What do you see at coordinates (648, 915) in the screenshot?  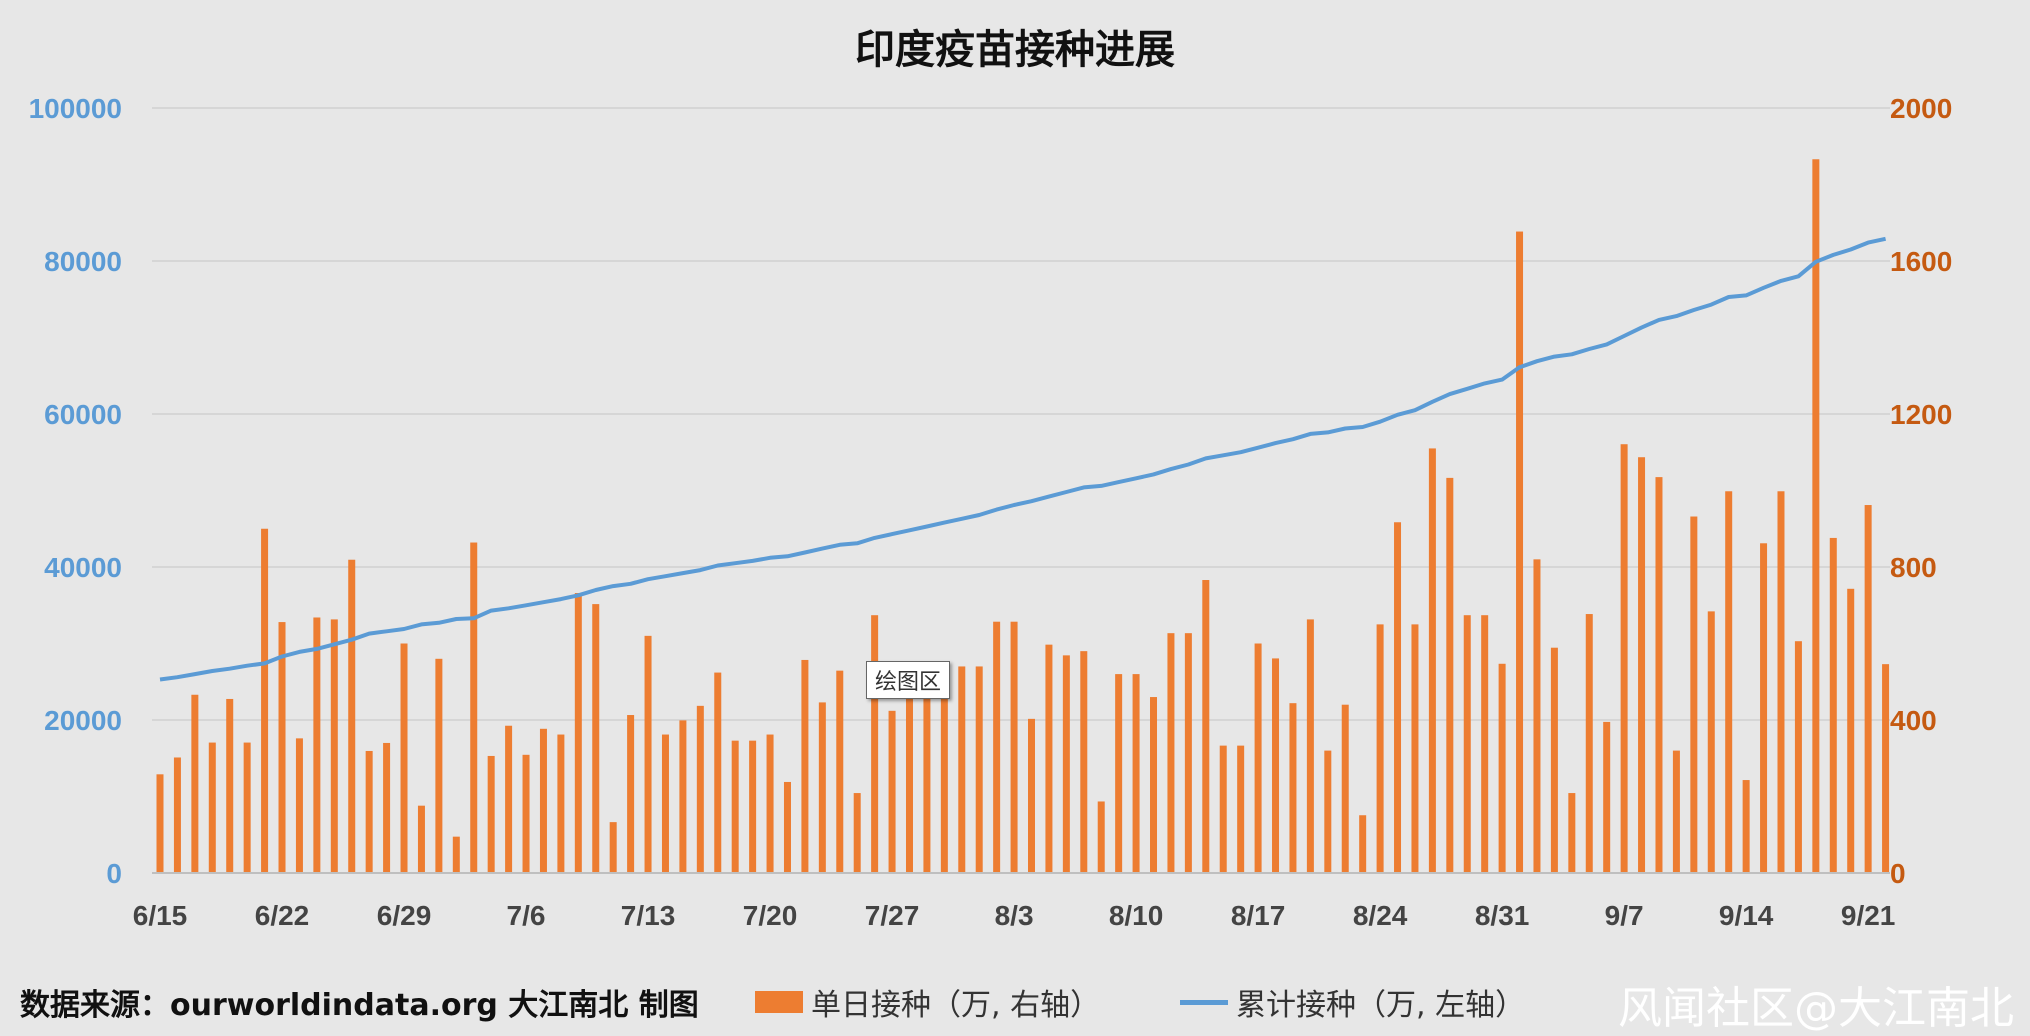 I see `x-axis-tick-label: 7/13` at bounding box center [648, 915].